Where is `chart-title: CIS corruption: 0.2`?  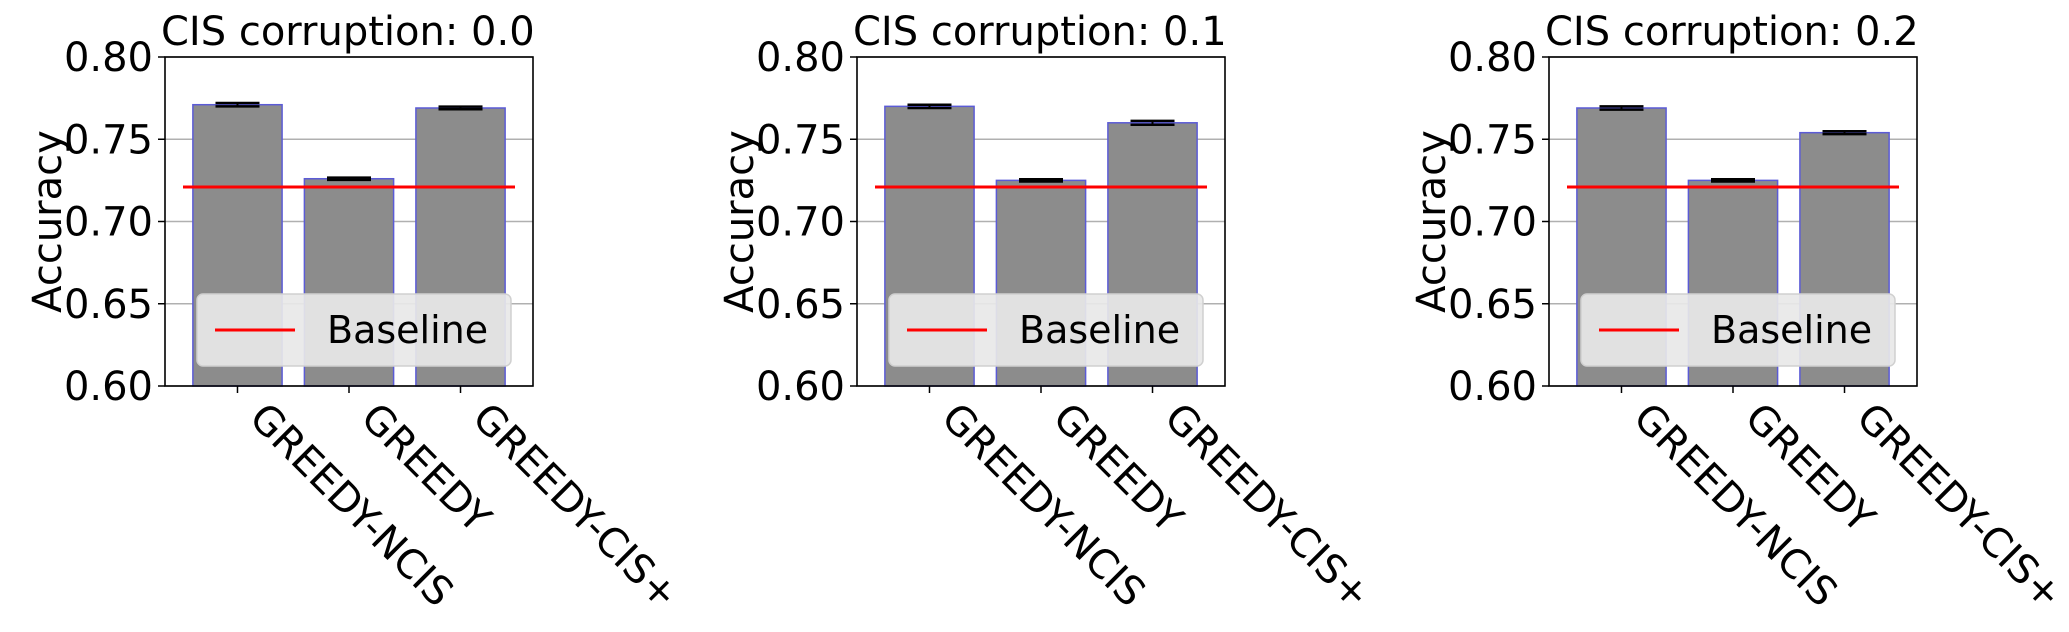
chart-title: CIS corruption: 0.2 is located at coordinates (1732, 32).